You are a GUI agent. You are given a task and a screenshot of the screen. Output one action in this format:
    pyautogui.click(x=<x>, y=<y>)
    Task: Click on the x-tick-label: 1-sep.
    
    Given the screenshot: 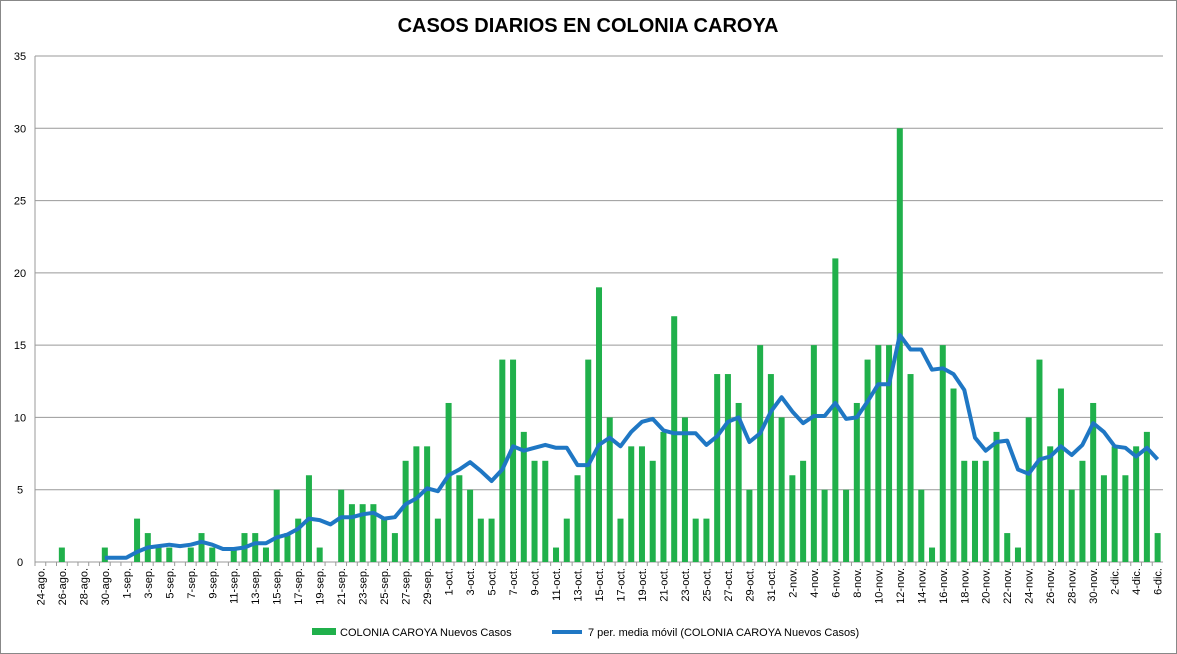 What is the action you would take?
    pyautogui.click(x=127, y=583)
    